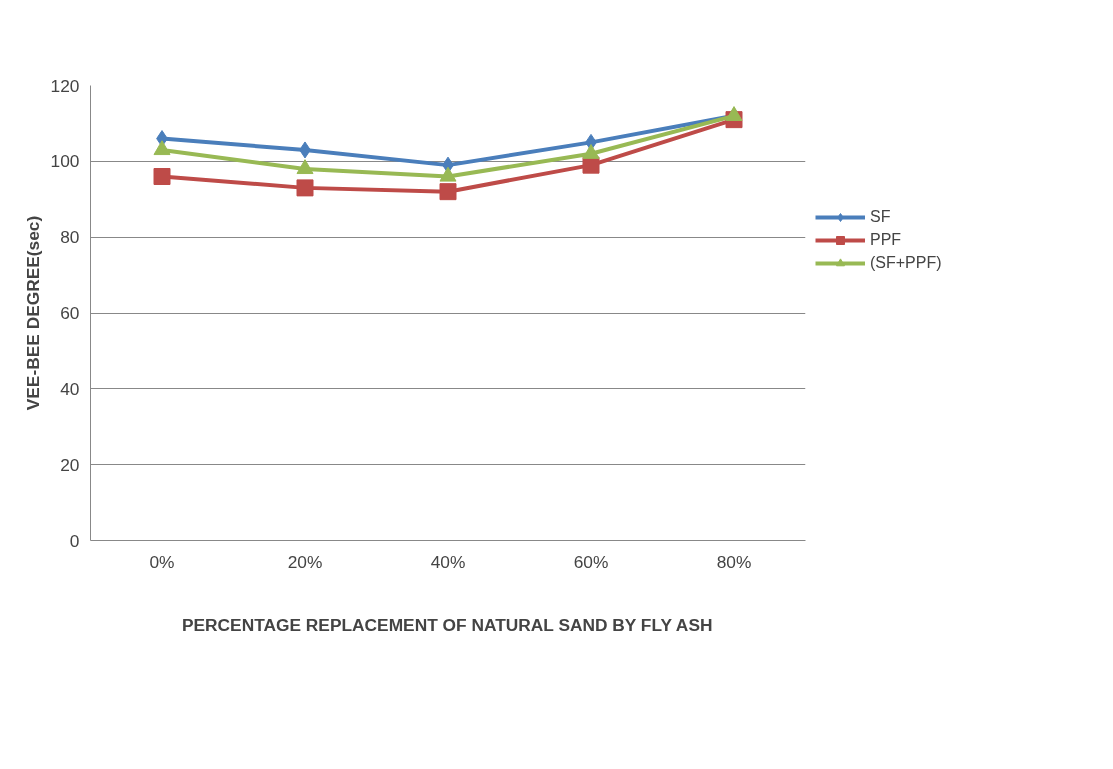 The width and height of the screenshot is (1113, 769). Describe the element at coordinates (70, 388) in the screenshot. I see `y-tick-label: 40` at that location.